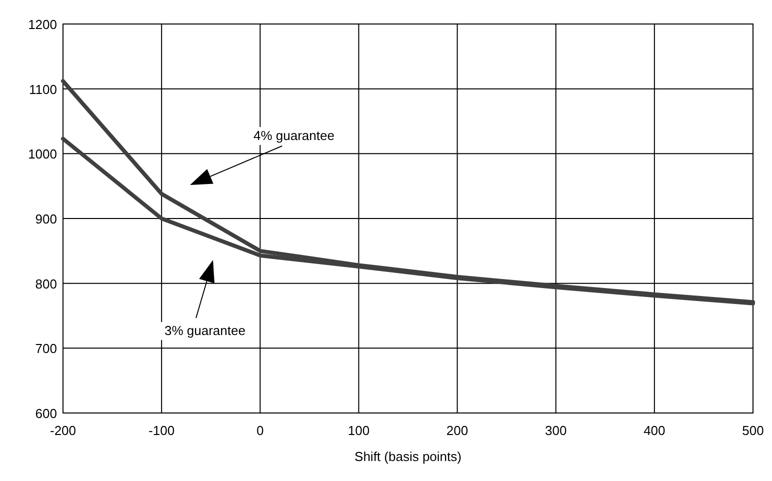 The image size is (772, 481). Describe the element at coordinates (42, 154) in the screenshot. I see `y-tick-label: 1000` at that location.